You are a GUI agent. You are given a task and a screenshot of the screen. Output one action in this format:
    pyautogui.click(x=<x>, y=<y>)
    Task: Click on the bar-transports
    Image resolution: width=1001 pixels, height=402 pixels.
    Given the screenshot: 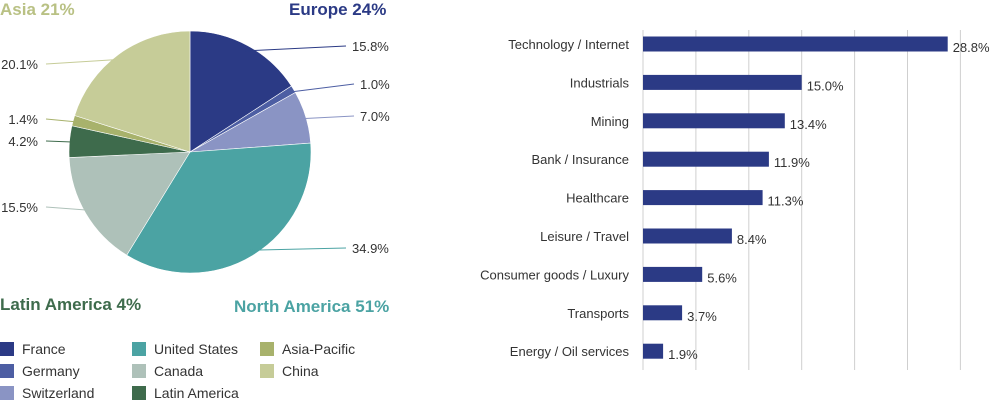 What is the action you would take?
    pyautogui.click(x=663, y=313)
    